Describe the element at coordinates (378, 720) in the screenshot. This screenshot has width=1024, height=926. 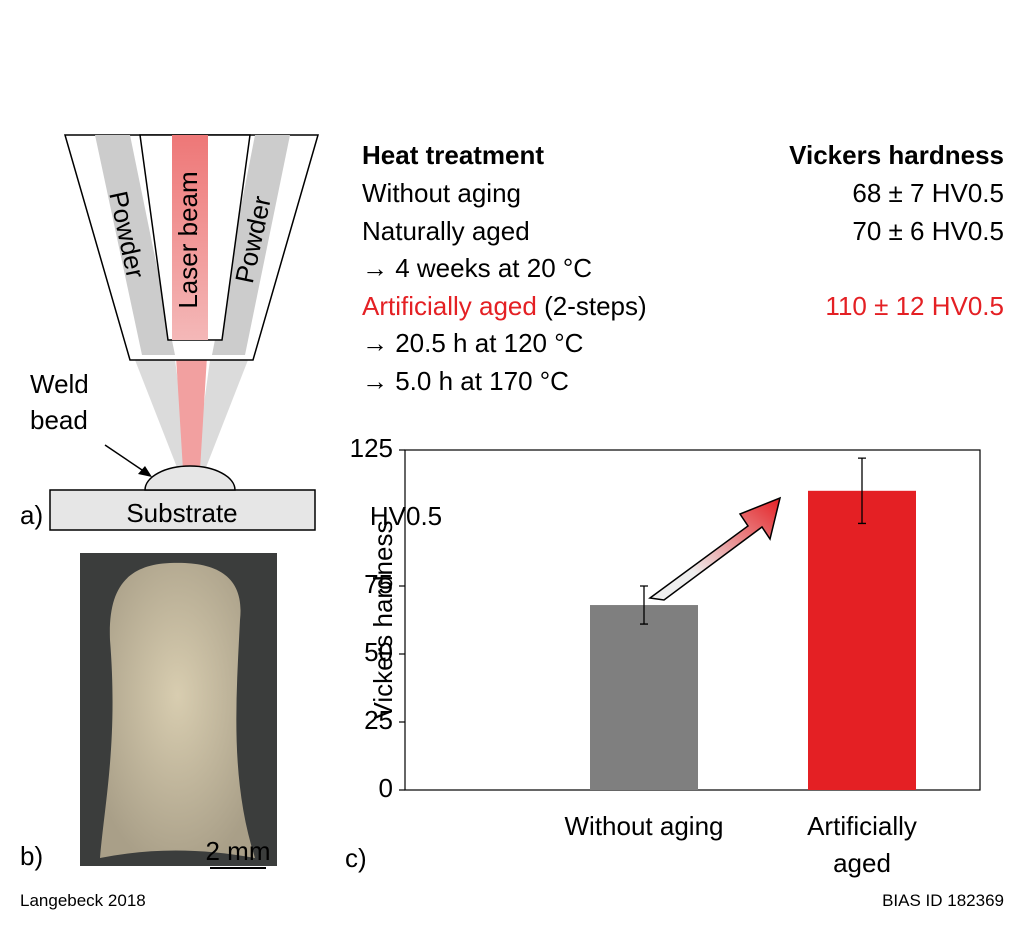
I see `y-tick-label: 25` at that location.